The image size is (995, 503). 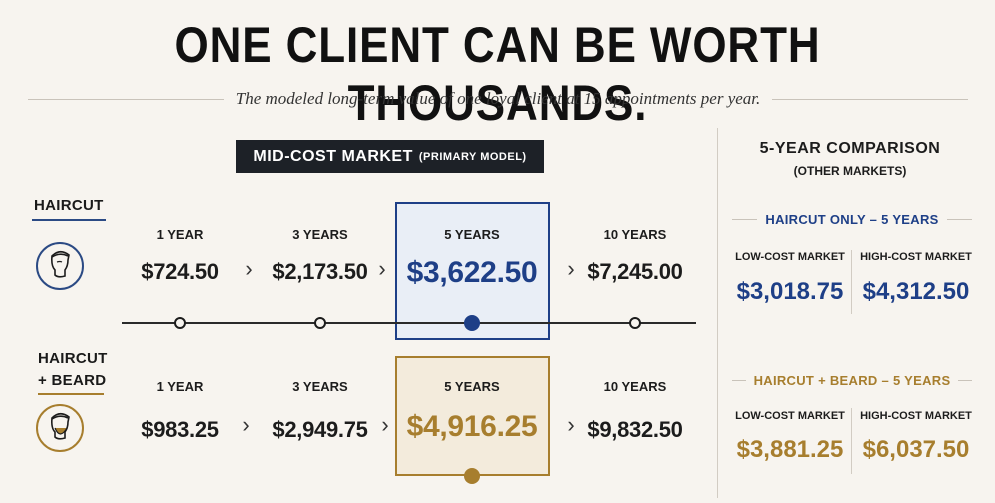 I want to click on market-badge: MID-COST MARKET (PRIMARY MODEL), so click(x=390, y=156).